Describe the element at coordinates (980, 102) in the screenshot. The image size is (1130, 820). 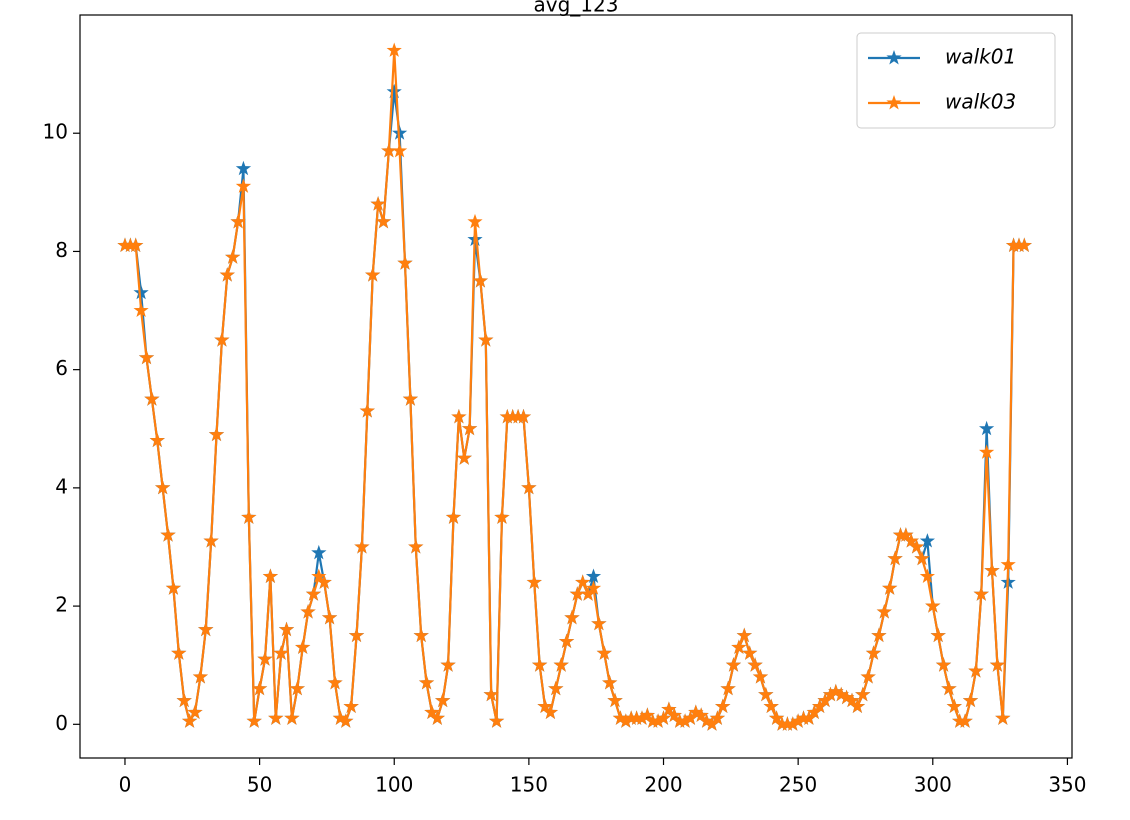
I see `legend-label: walk03` at that location.